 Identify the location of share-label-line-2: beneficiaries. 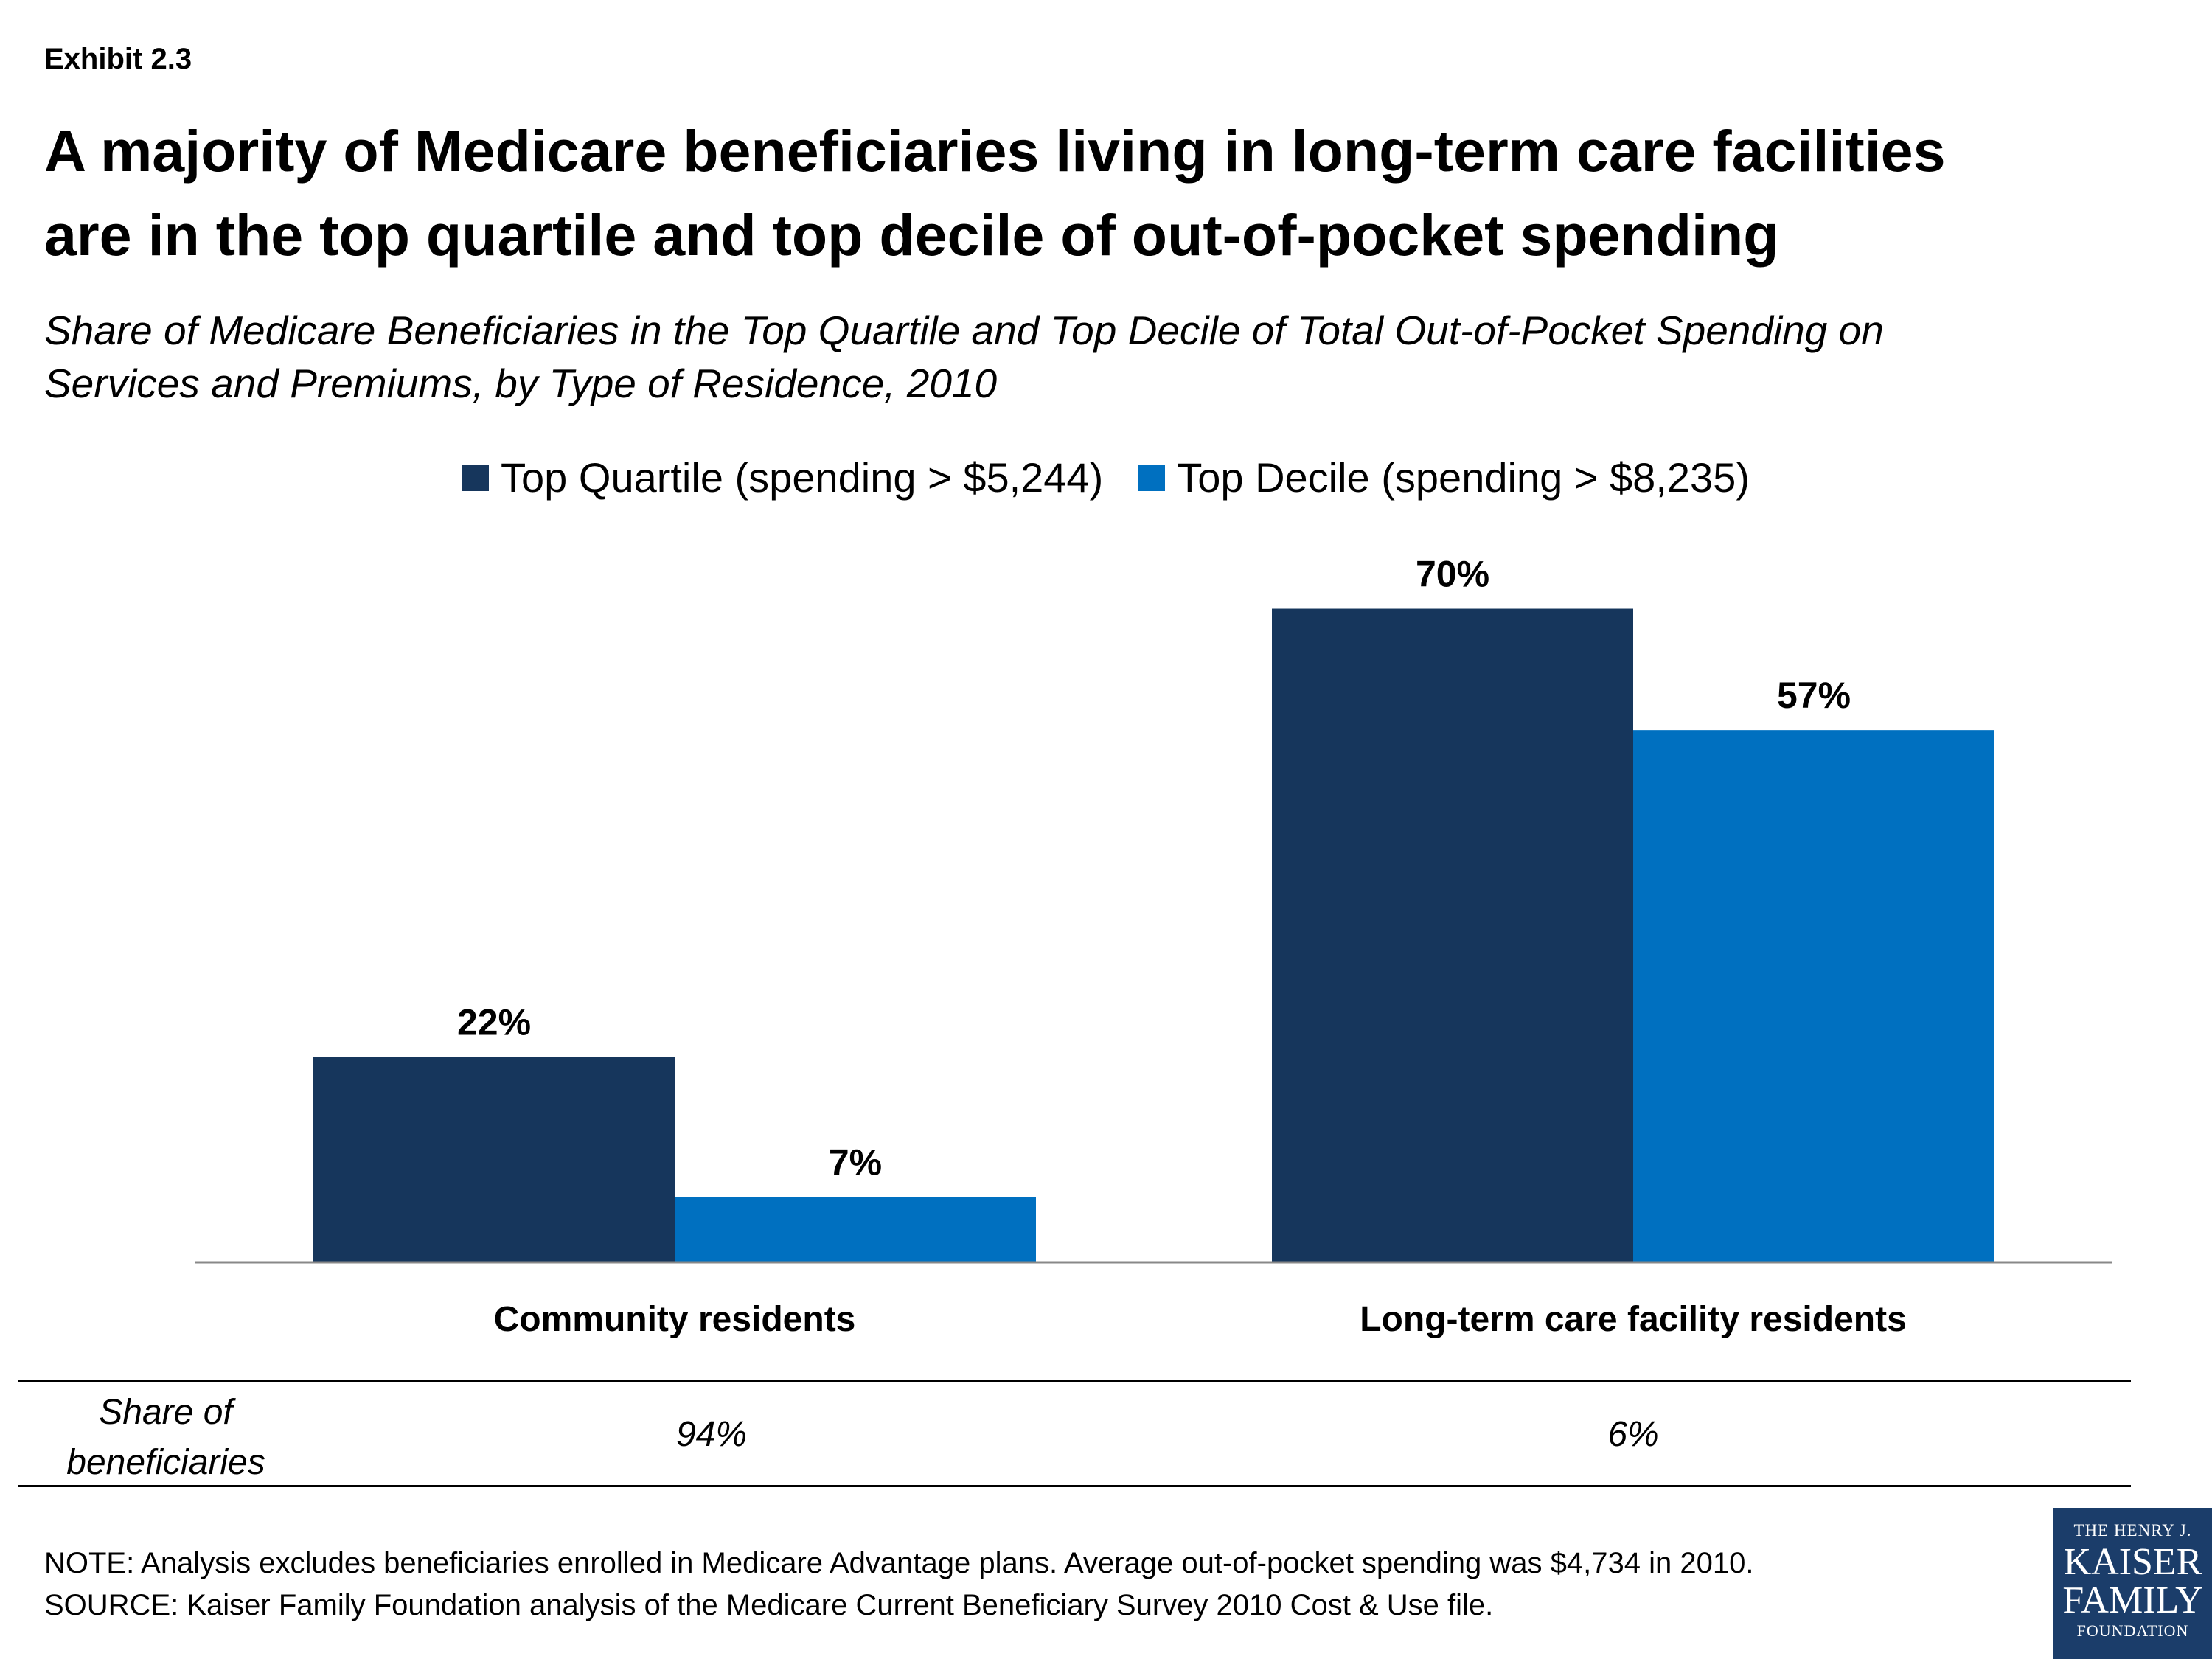
(165, 1462).